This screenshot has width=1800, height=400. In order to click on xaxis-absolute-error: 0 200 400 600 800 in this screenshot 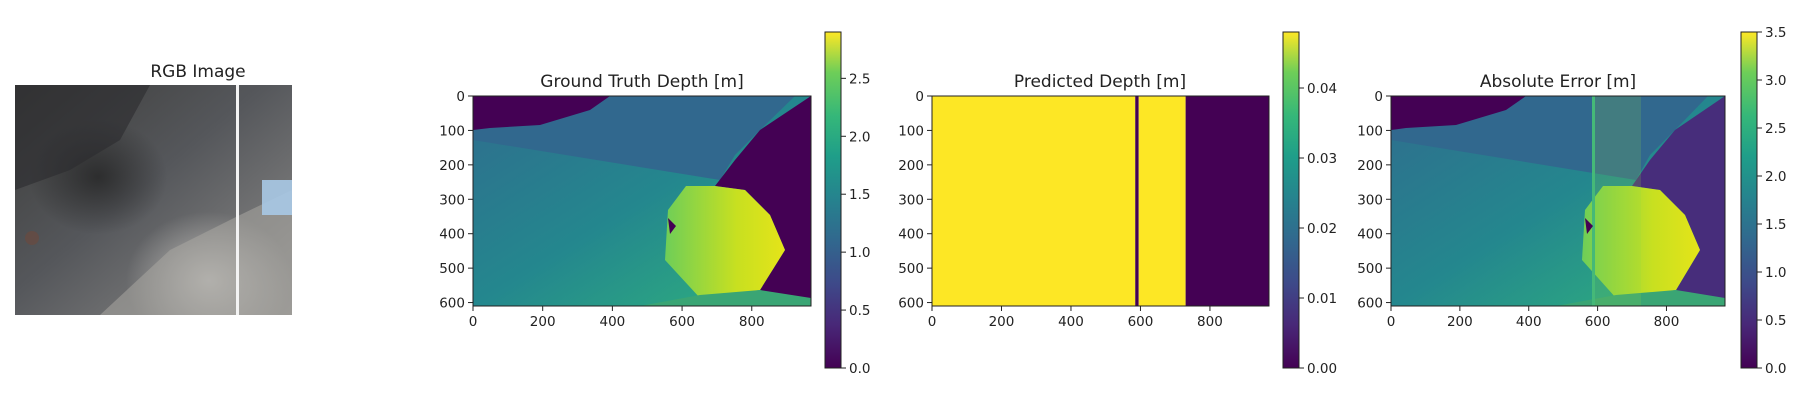, I will do `click(1533, 318)`.